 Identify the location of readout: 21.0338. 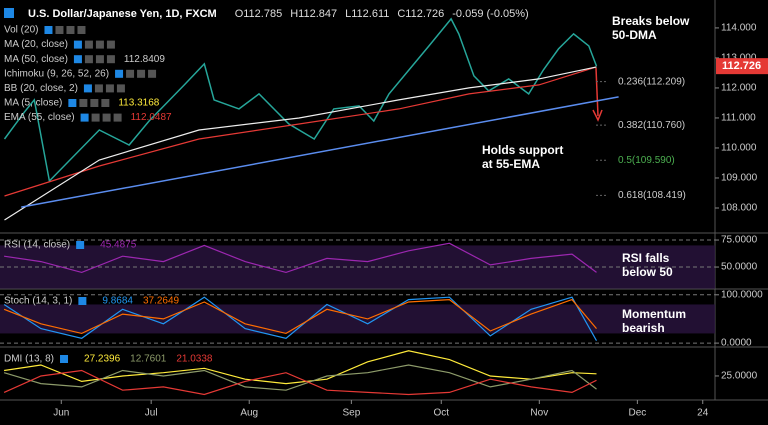
(194, 359).